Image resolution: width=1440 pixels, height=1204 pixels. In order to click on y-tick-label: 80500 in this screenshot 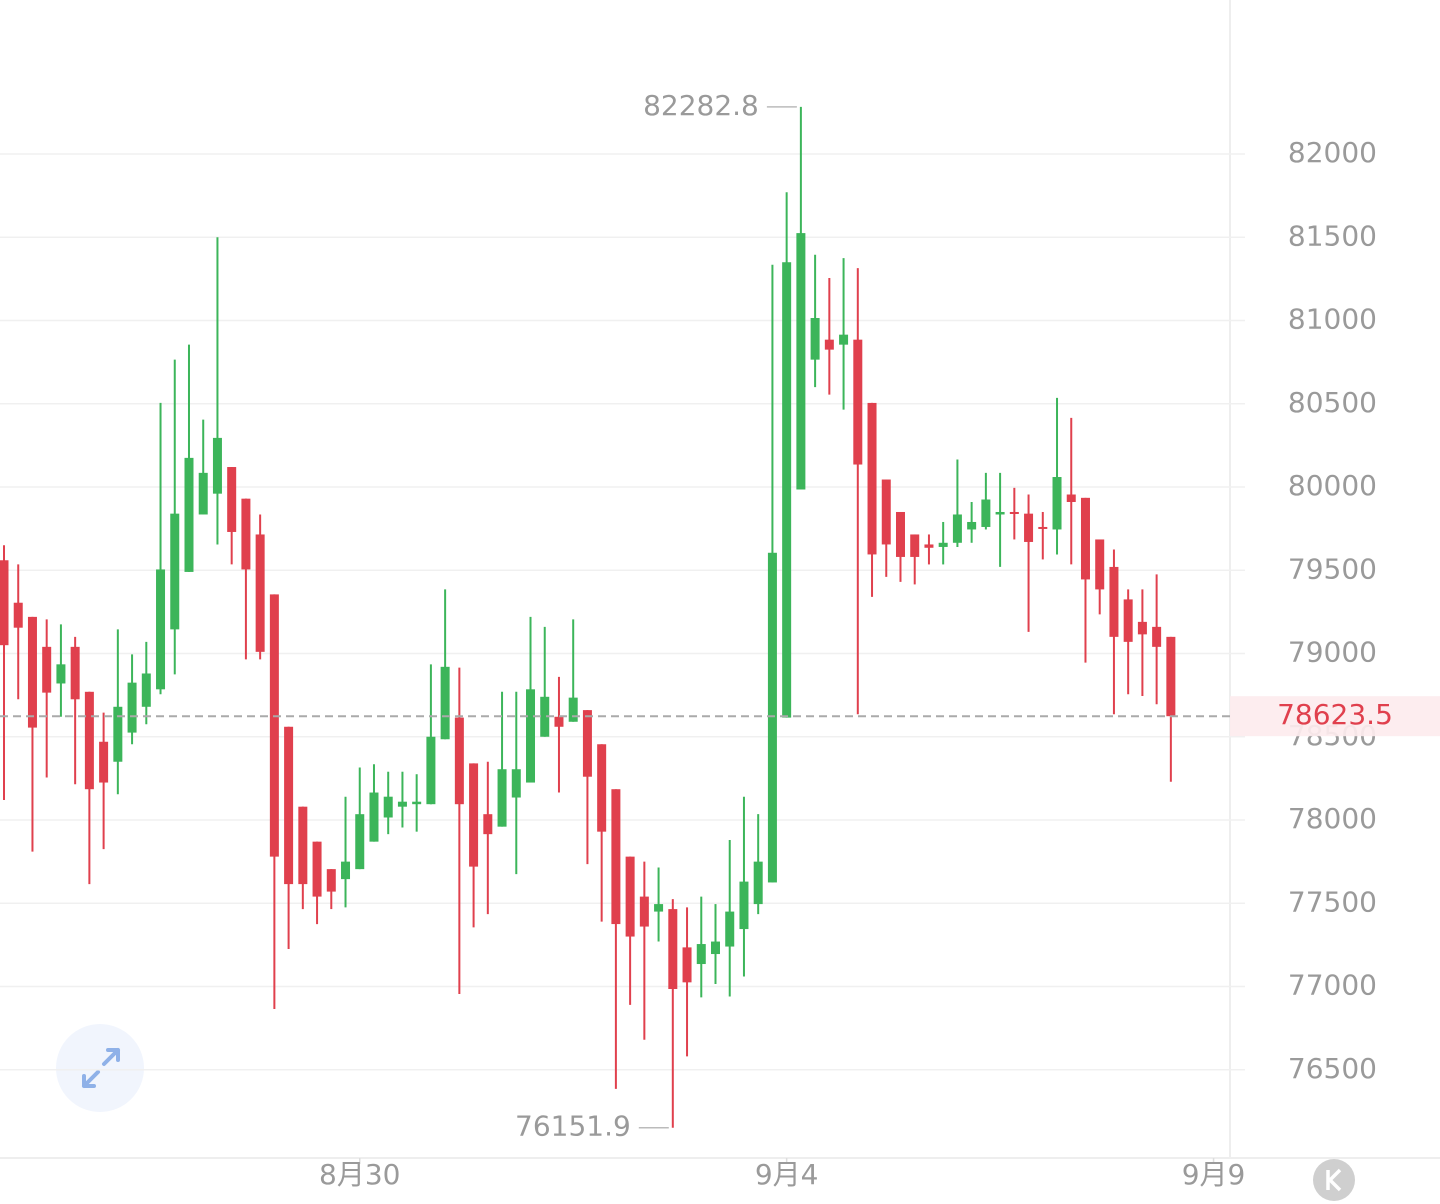, I will do `click(1332, 402)`.